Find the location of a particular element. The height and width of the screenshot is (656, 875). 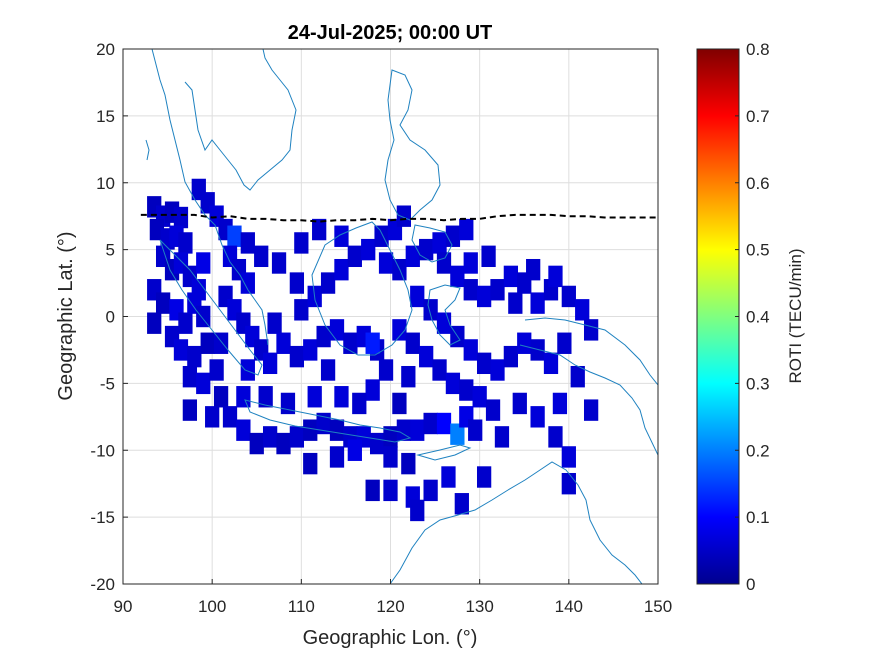

x-tick-label: 120 is located at coordinates (390, 606).